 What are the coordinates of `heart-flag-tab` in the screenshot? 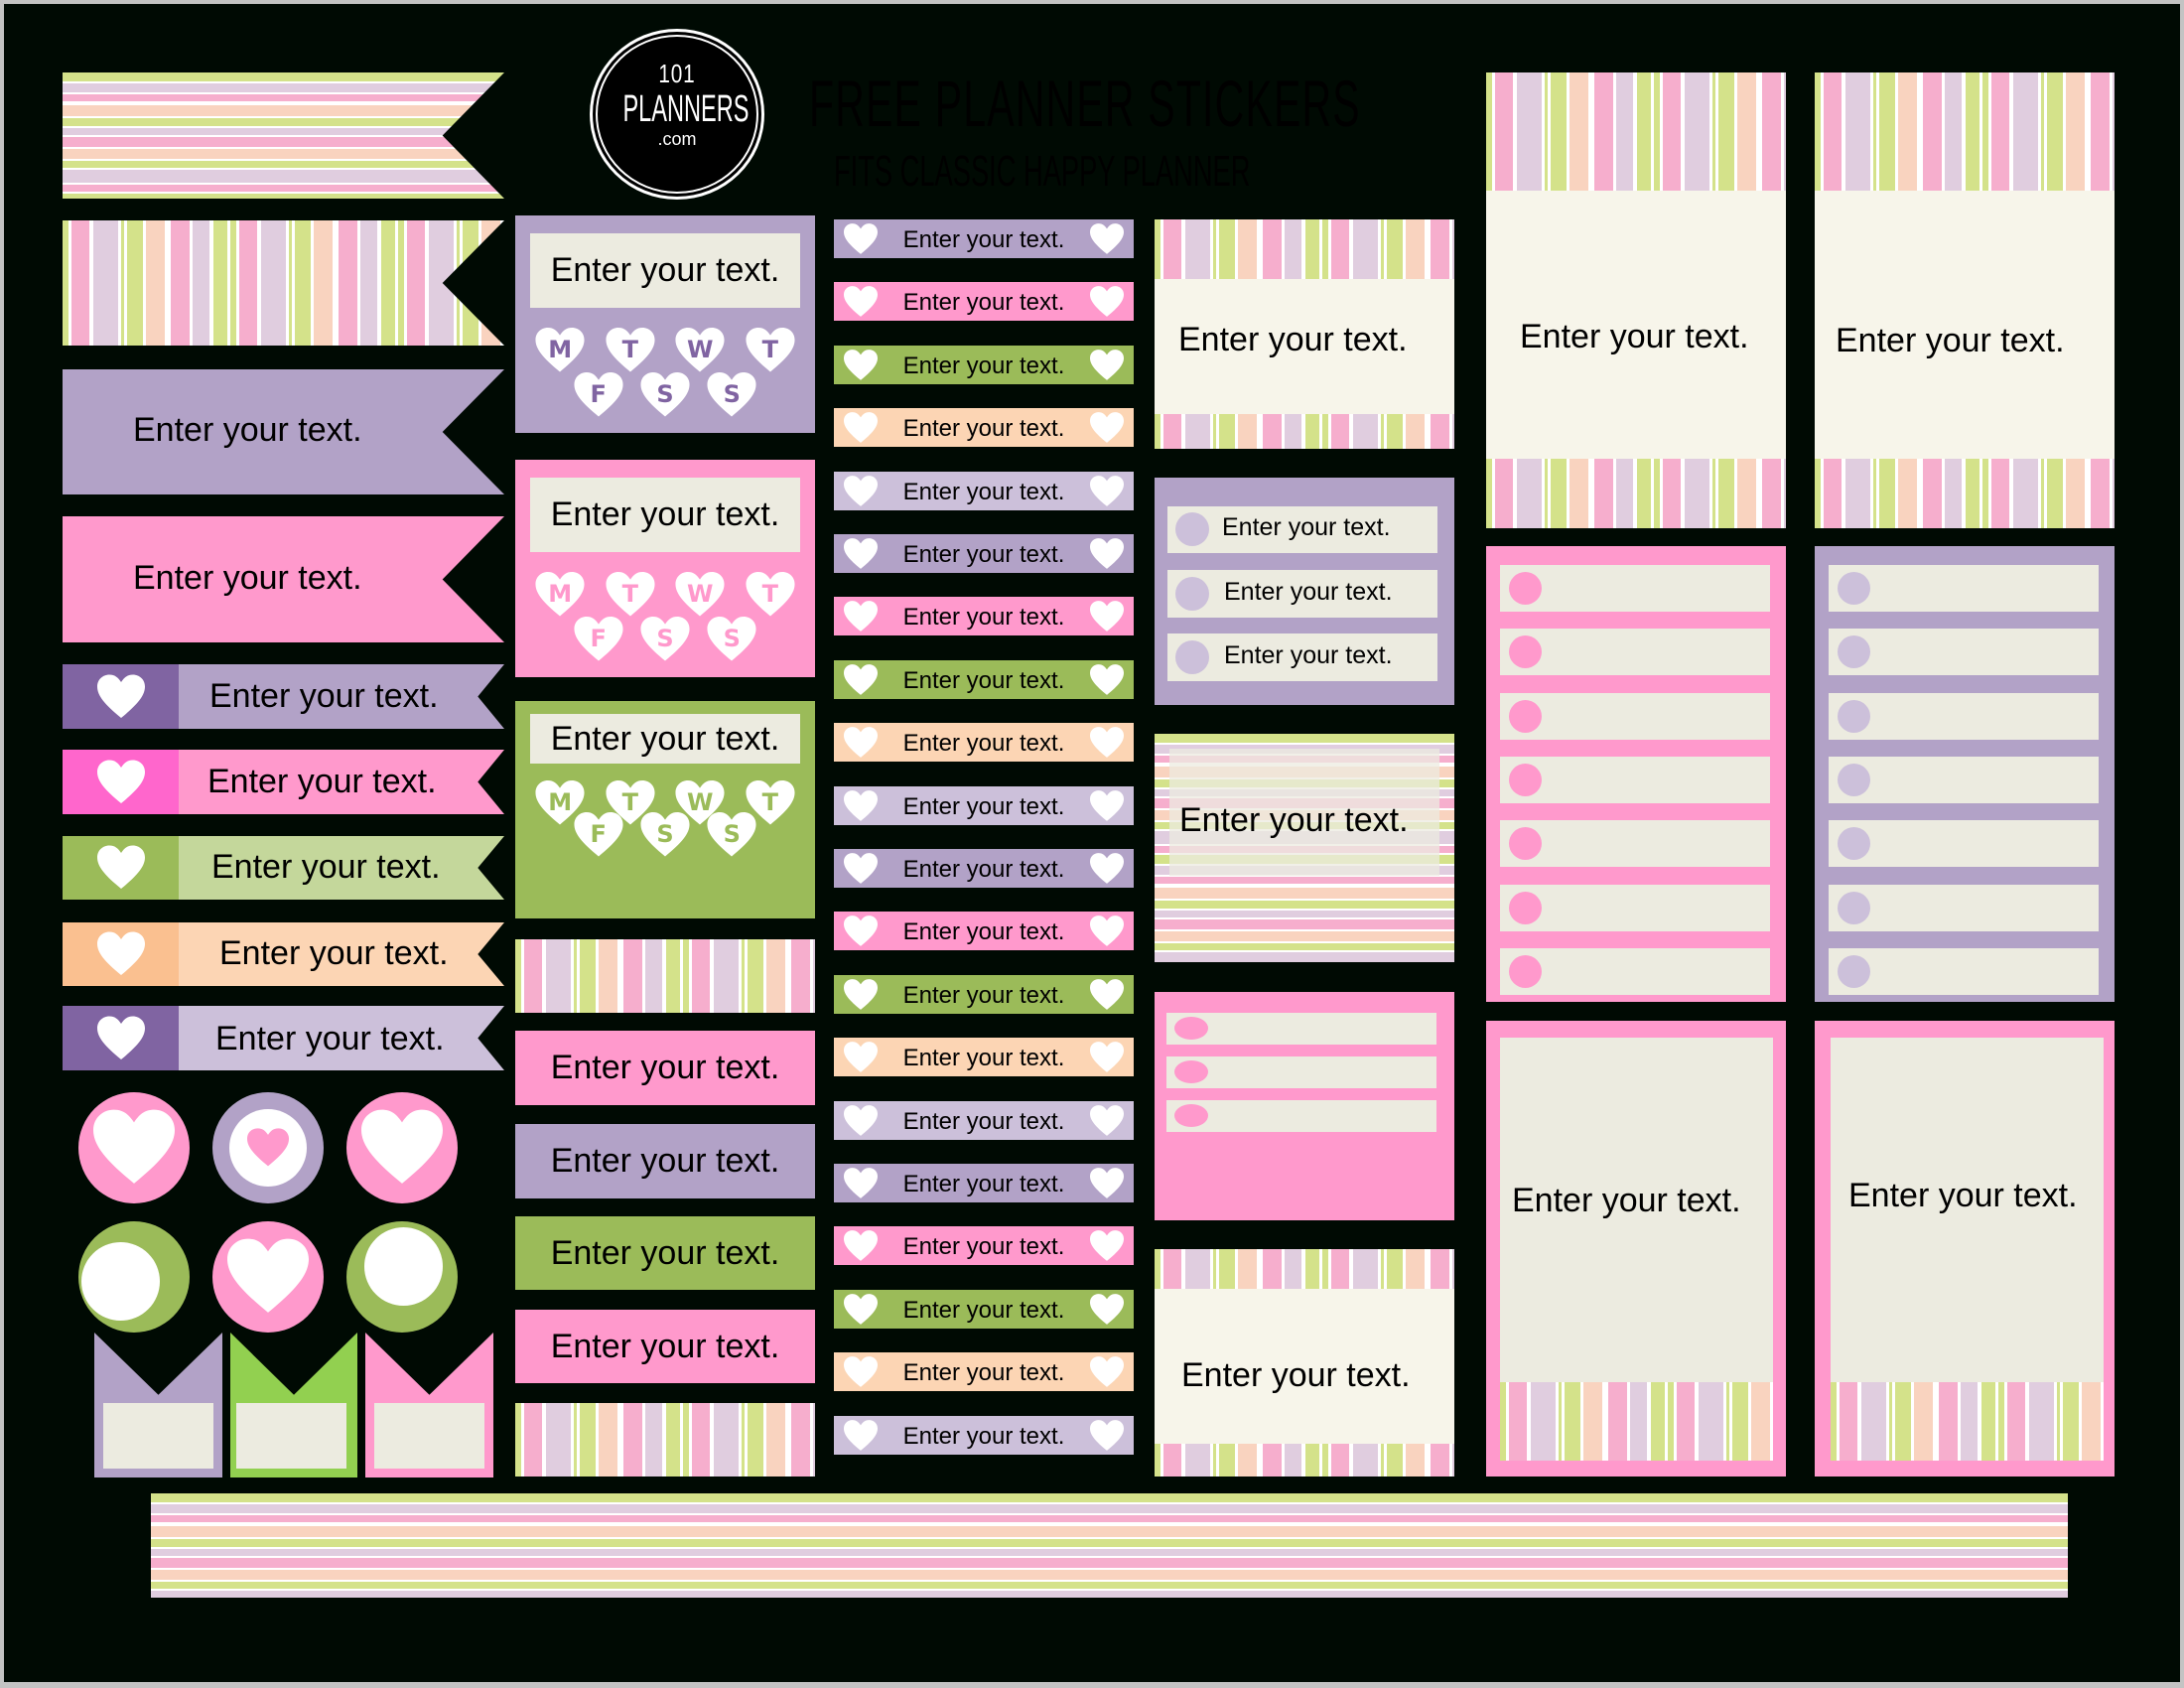 It's located at (121, 954).